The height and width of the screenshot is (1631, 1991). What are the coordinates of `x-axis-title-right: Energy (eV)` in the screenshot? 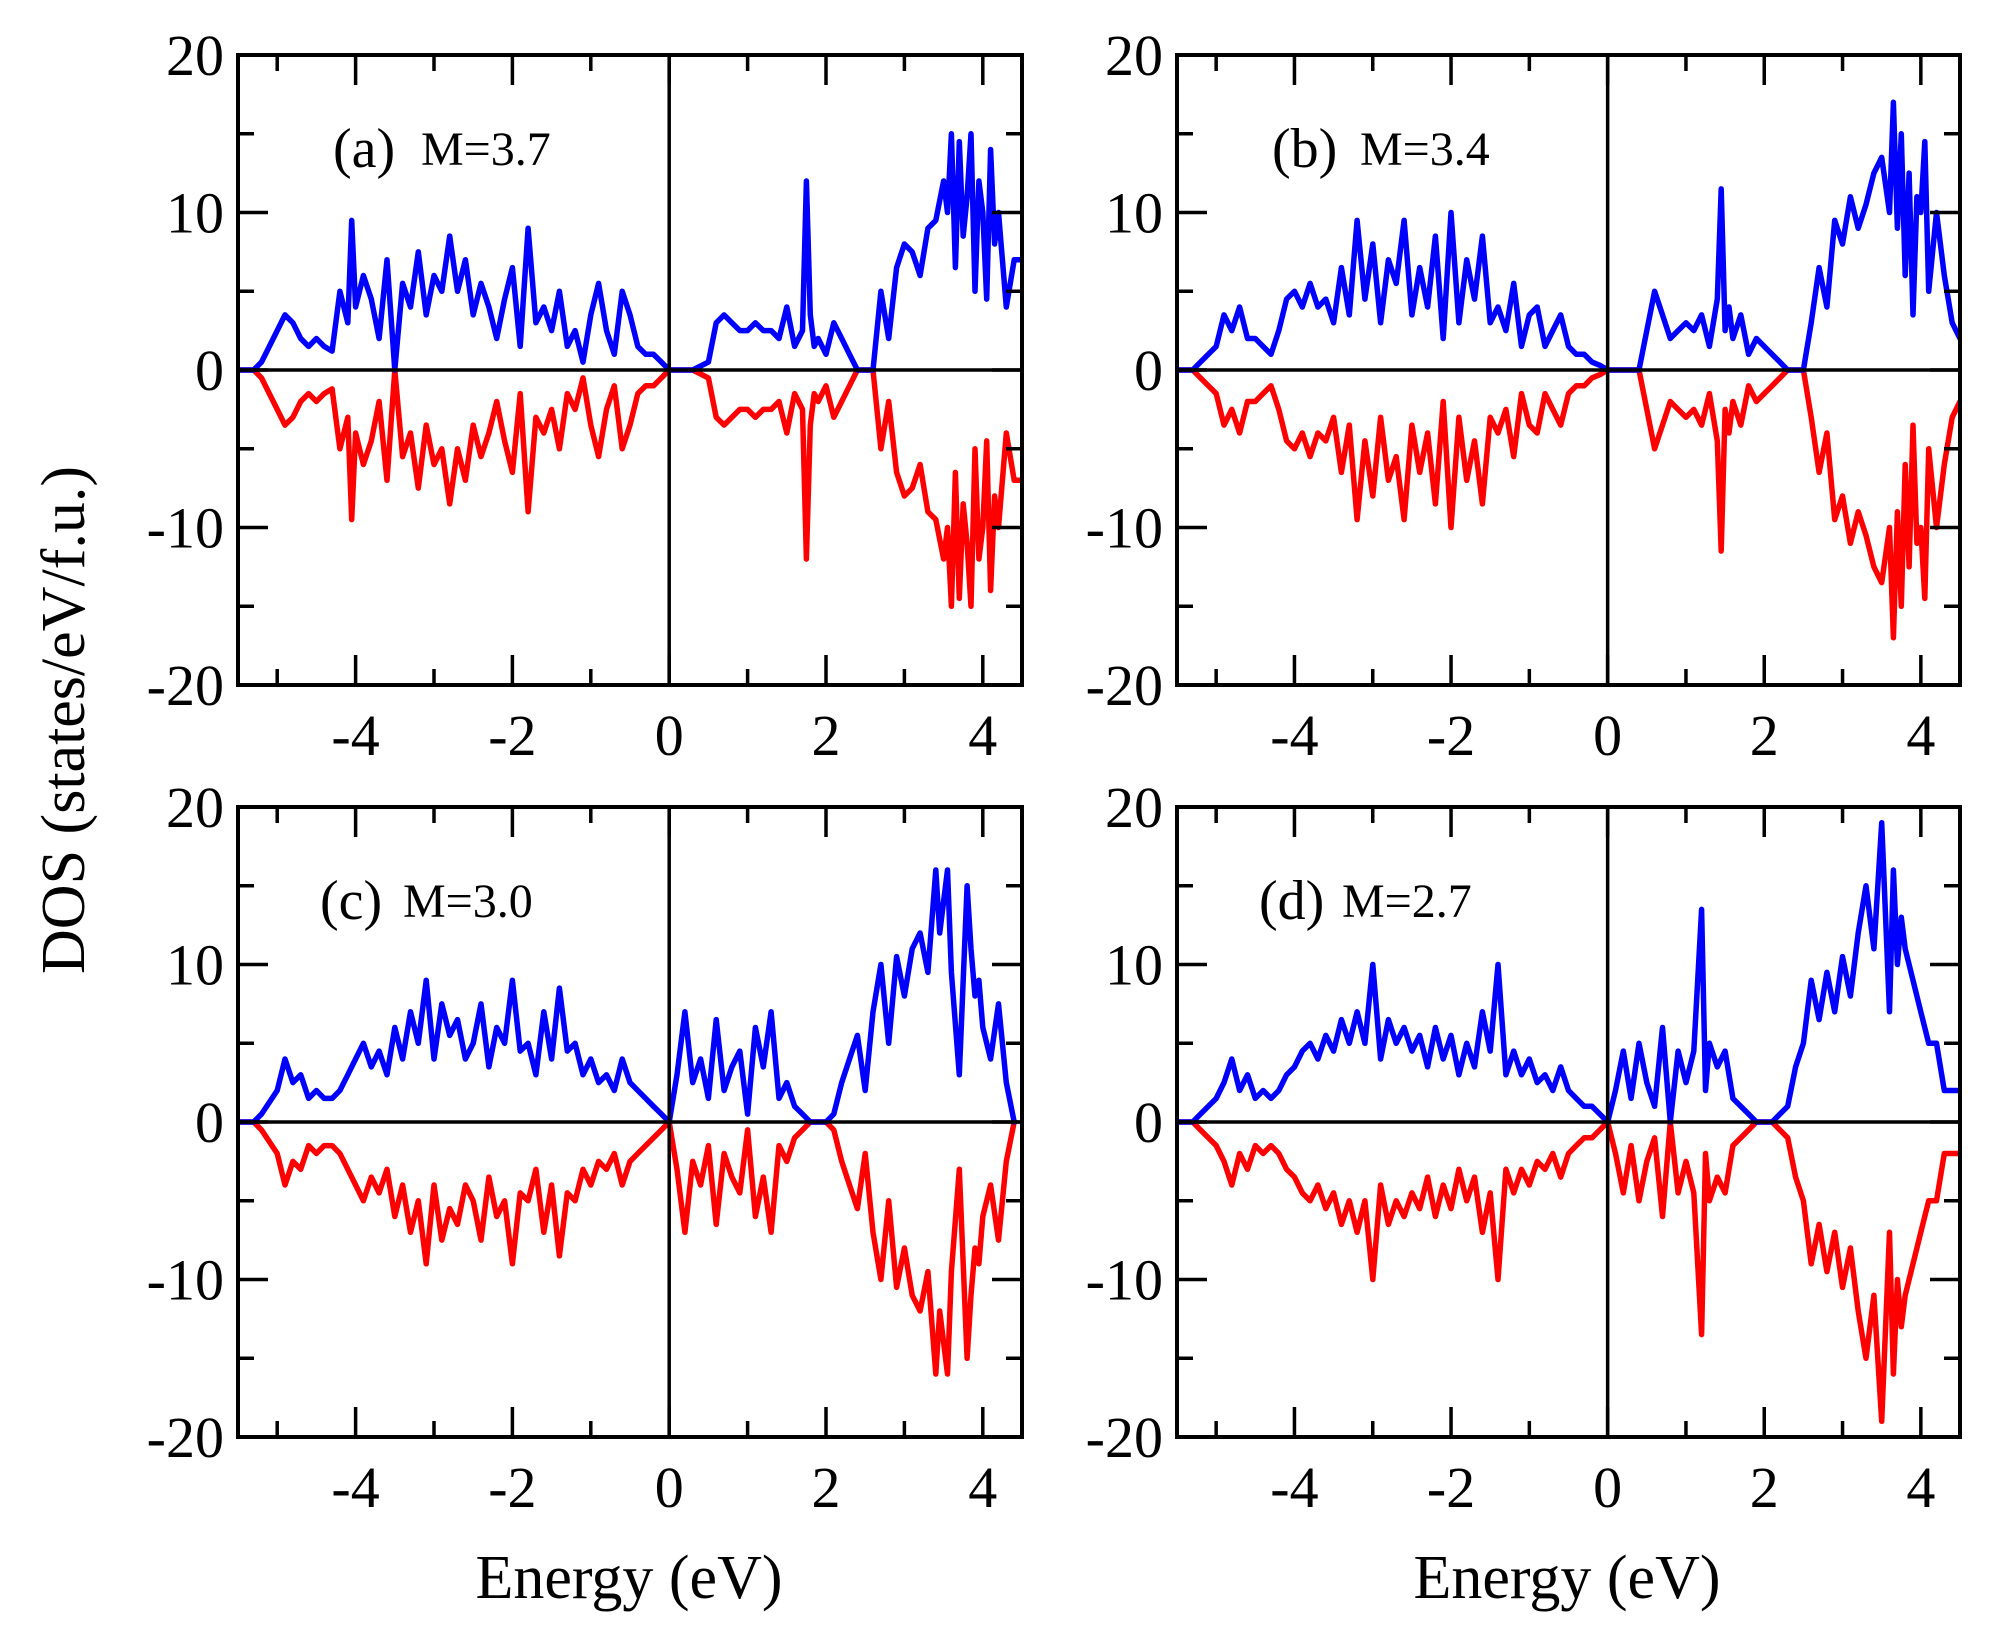 It's located at (1566, 1578).